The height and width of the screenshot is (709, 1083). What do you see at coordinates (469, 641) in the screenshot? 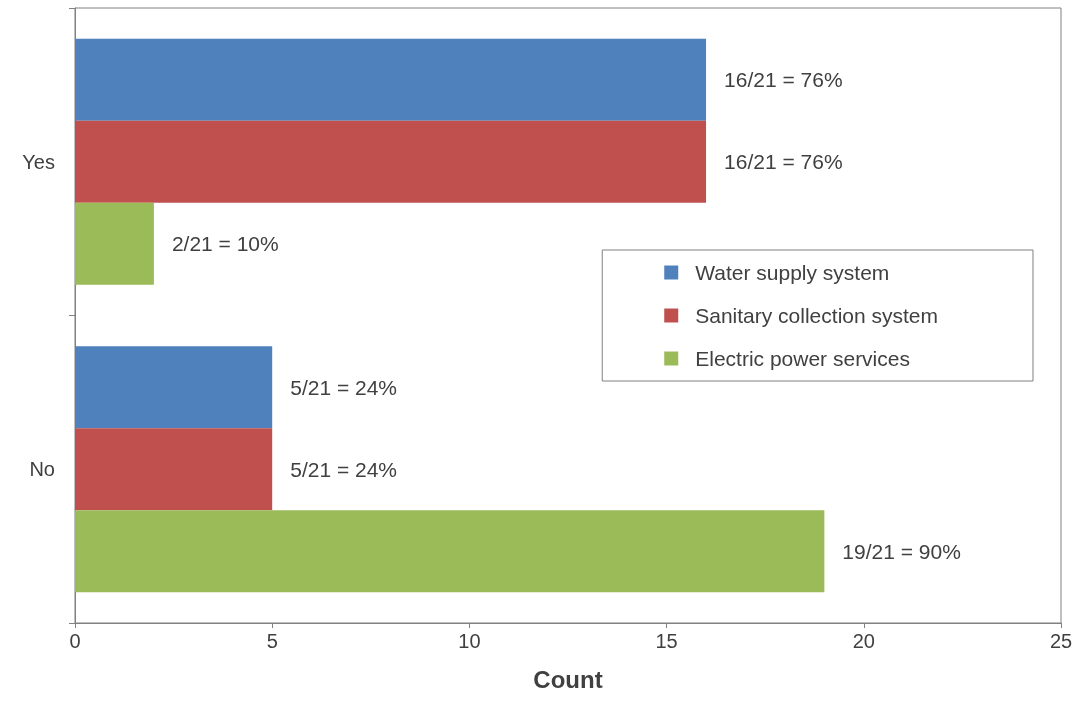
I see `x-tick-label: 10` at bounding box center [469, 641].